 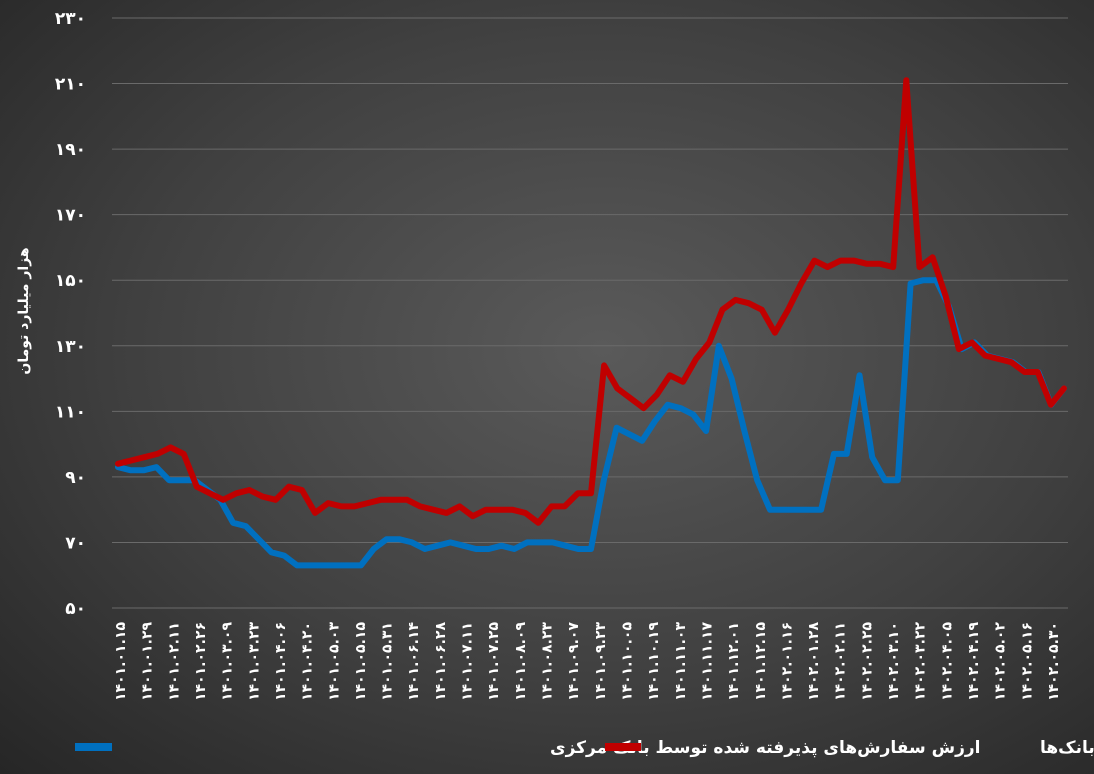 What do you see at coordinates (254, 661) in the screenshot?
I see `x-tick-label: ۱۴۰۱.۰۳.۲۳` at bounding box center [254, 661].